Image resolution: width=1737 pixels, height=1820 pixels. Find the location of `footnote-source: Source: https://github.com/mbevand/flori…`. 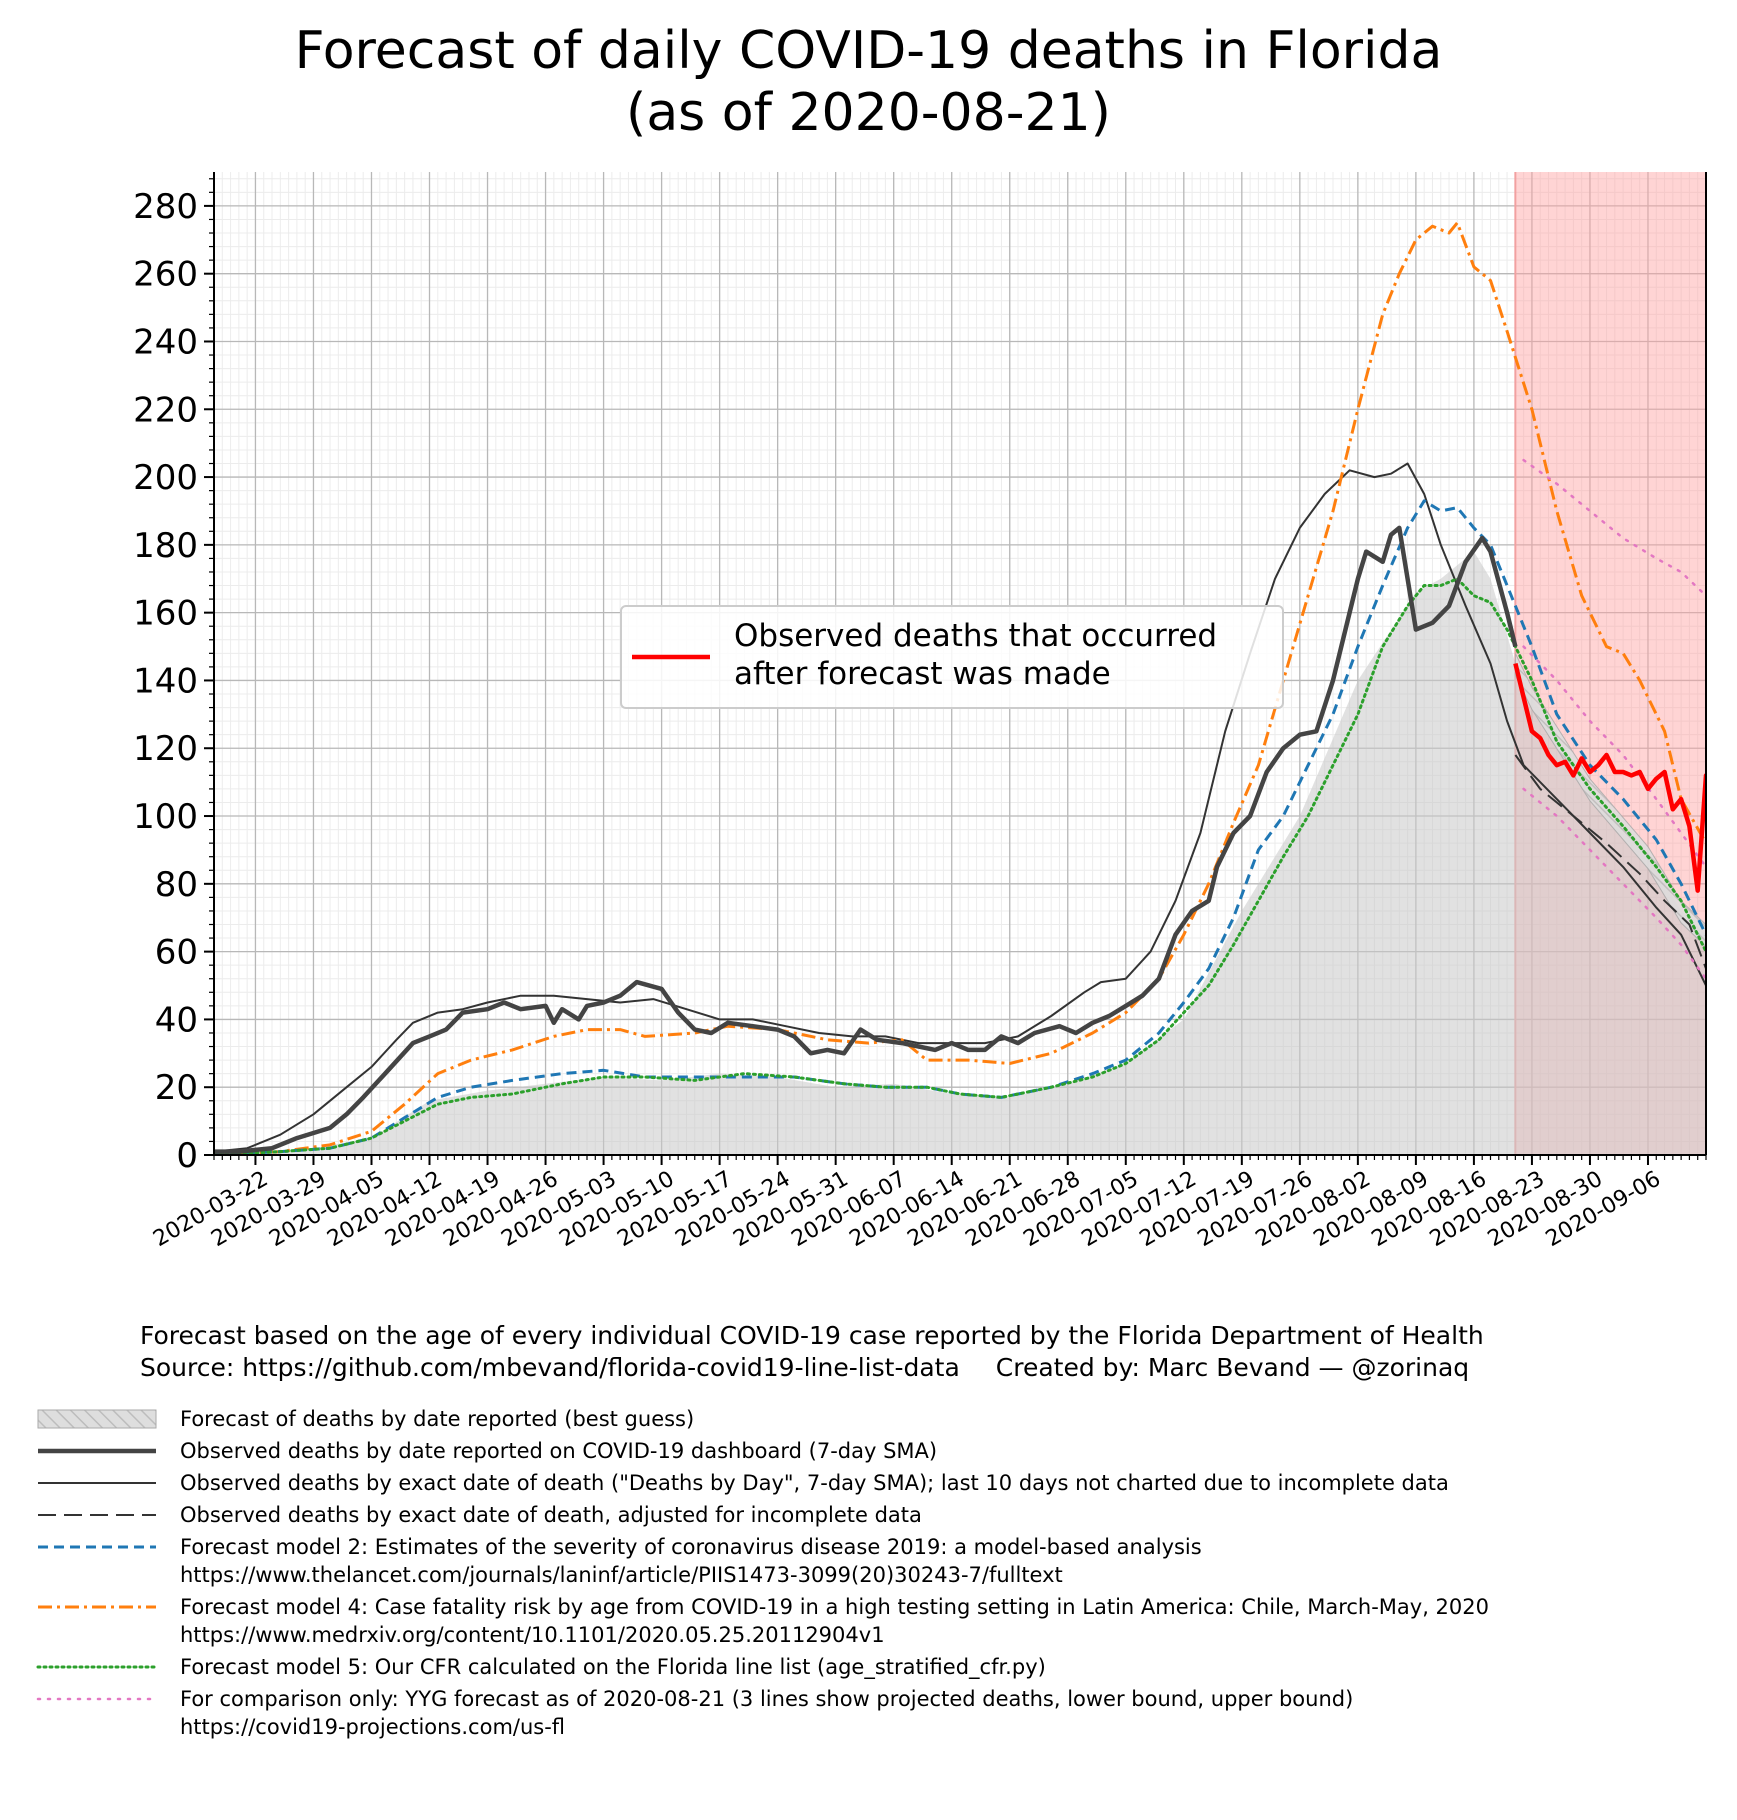

footnote-source: Source: https://github.com/mbevand/flori… is located at coordinates (550, 1367).